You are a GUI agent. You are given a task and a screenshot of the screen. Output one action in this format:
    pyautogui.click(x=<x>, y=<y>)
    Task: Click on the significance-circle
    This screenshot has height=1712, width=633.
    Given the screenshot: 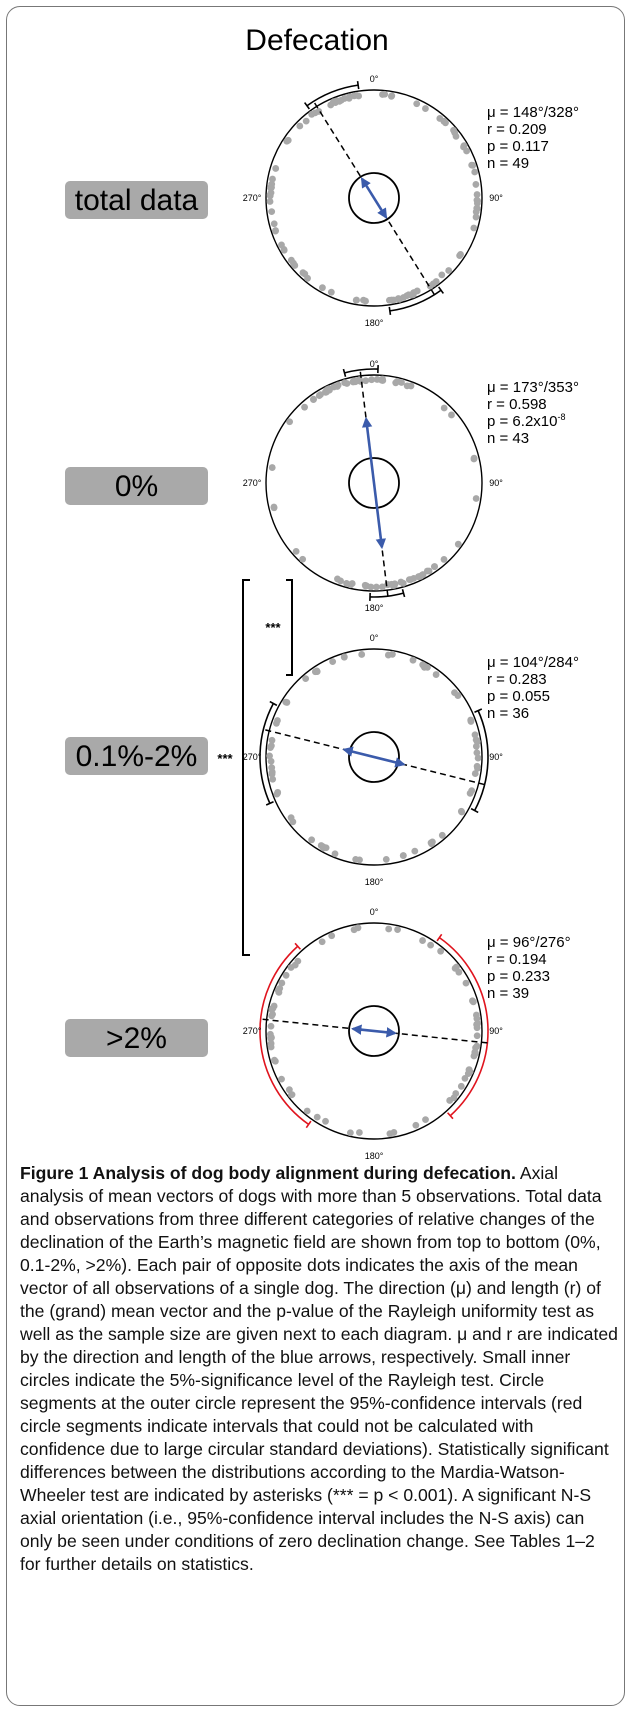 What is the action you would take?
    pyautogui.click(x=374, y=198)
    